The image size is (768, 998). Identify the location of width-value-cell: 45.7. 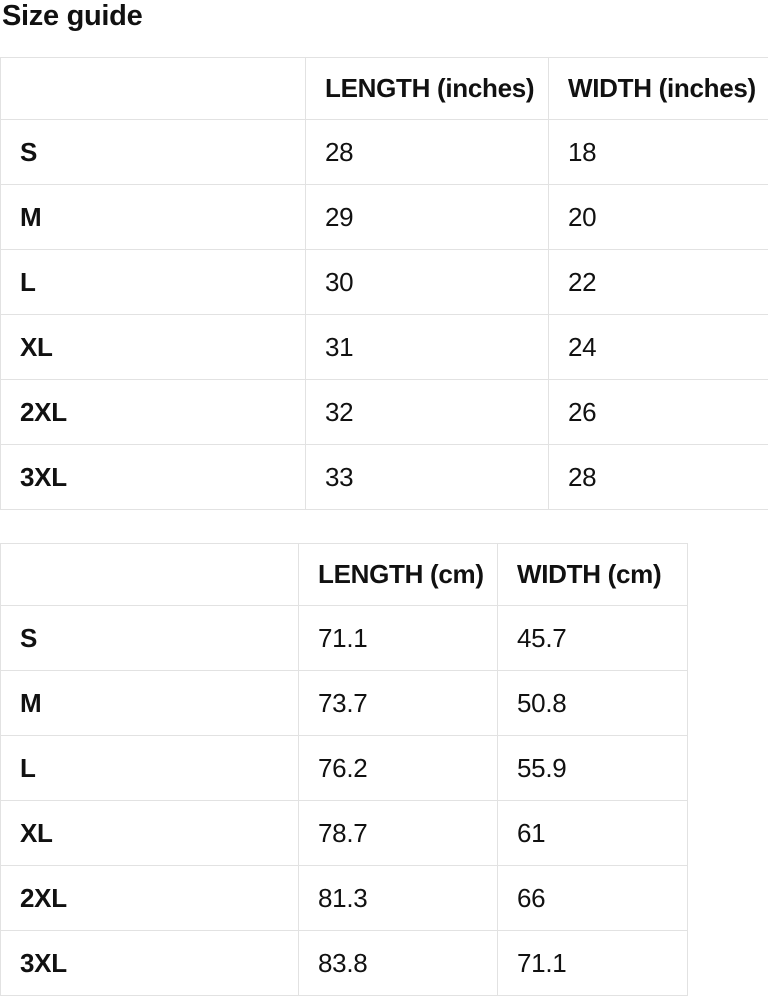
(592, 638).